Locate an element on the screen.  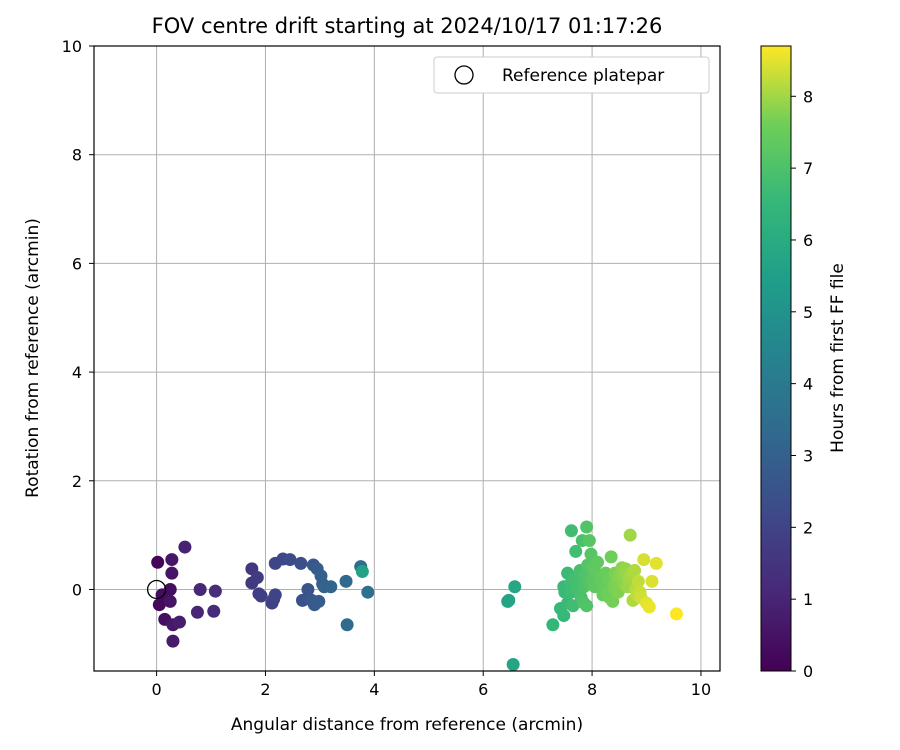
legend: Reference platepar is located at coordinates (571, 75).